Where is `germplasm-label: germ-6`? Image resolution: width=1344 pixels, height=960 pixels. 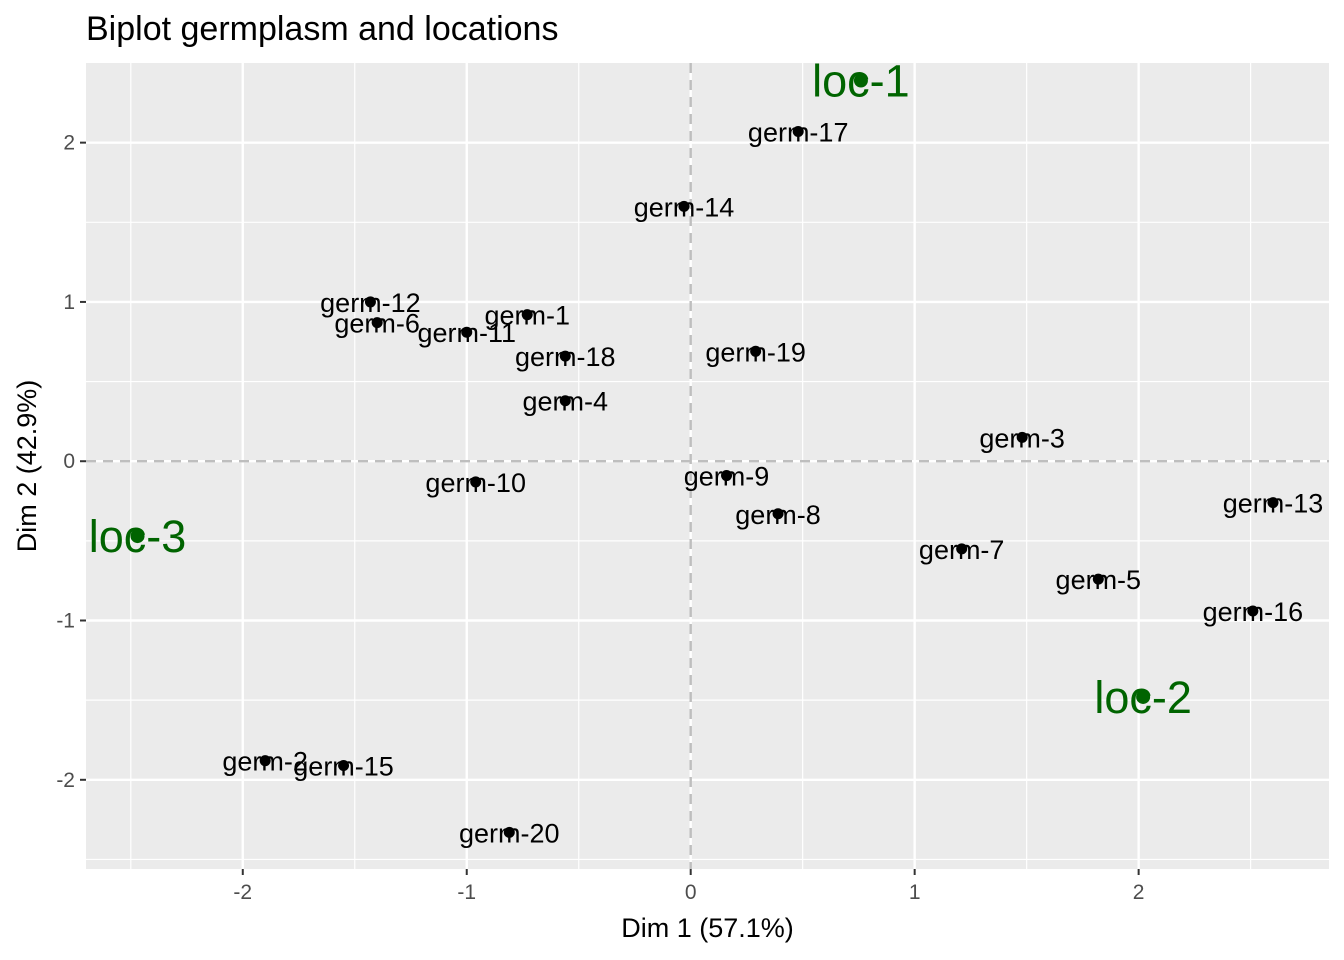
germplasm-label: germ-6 is located at coordinates (377, 324).